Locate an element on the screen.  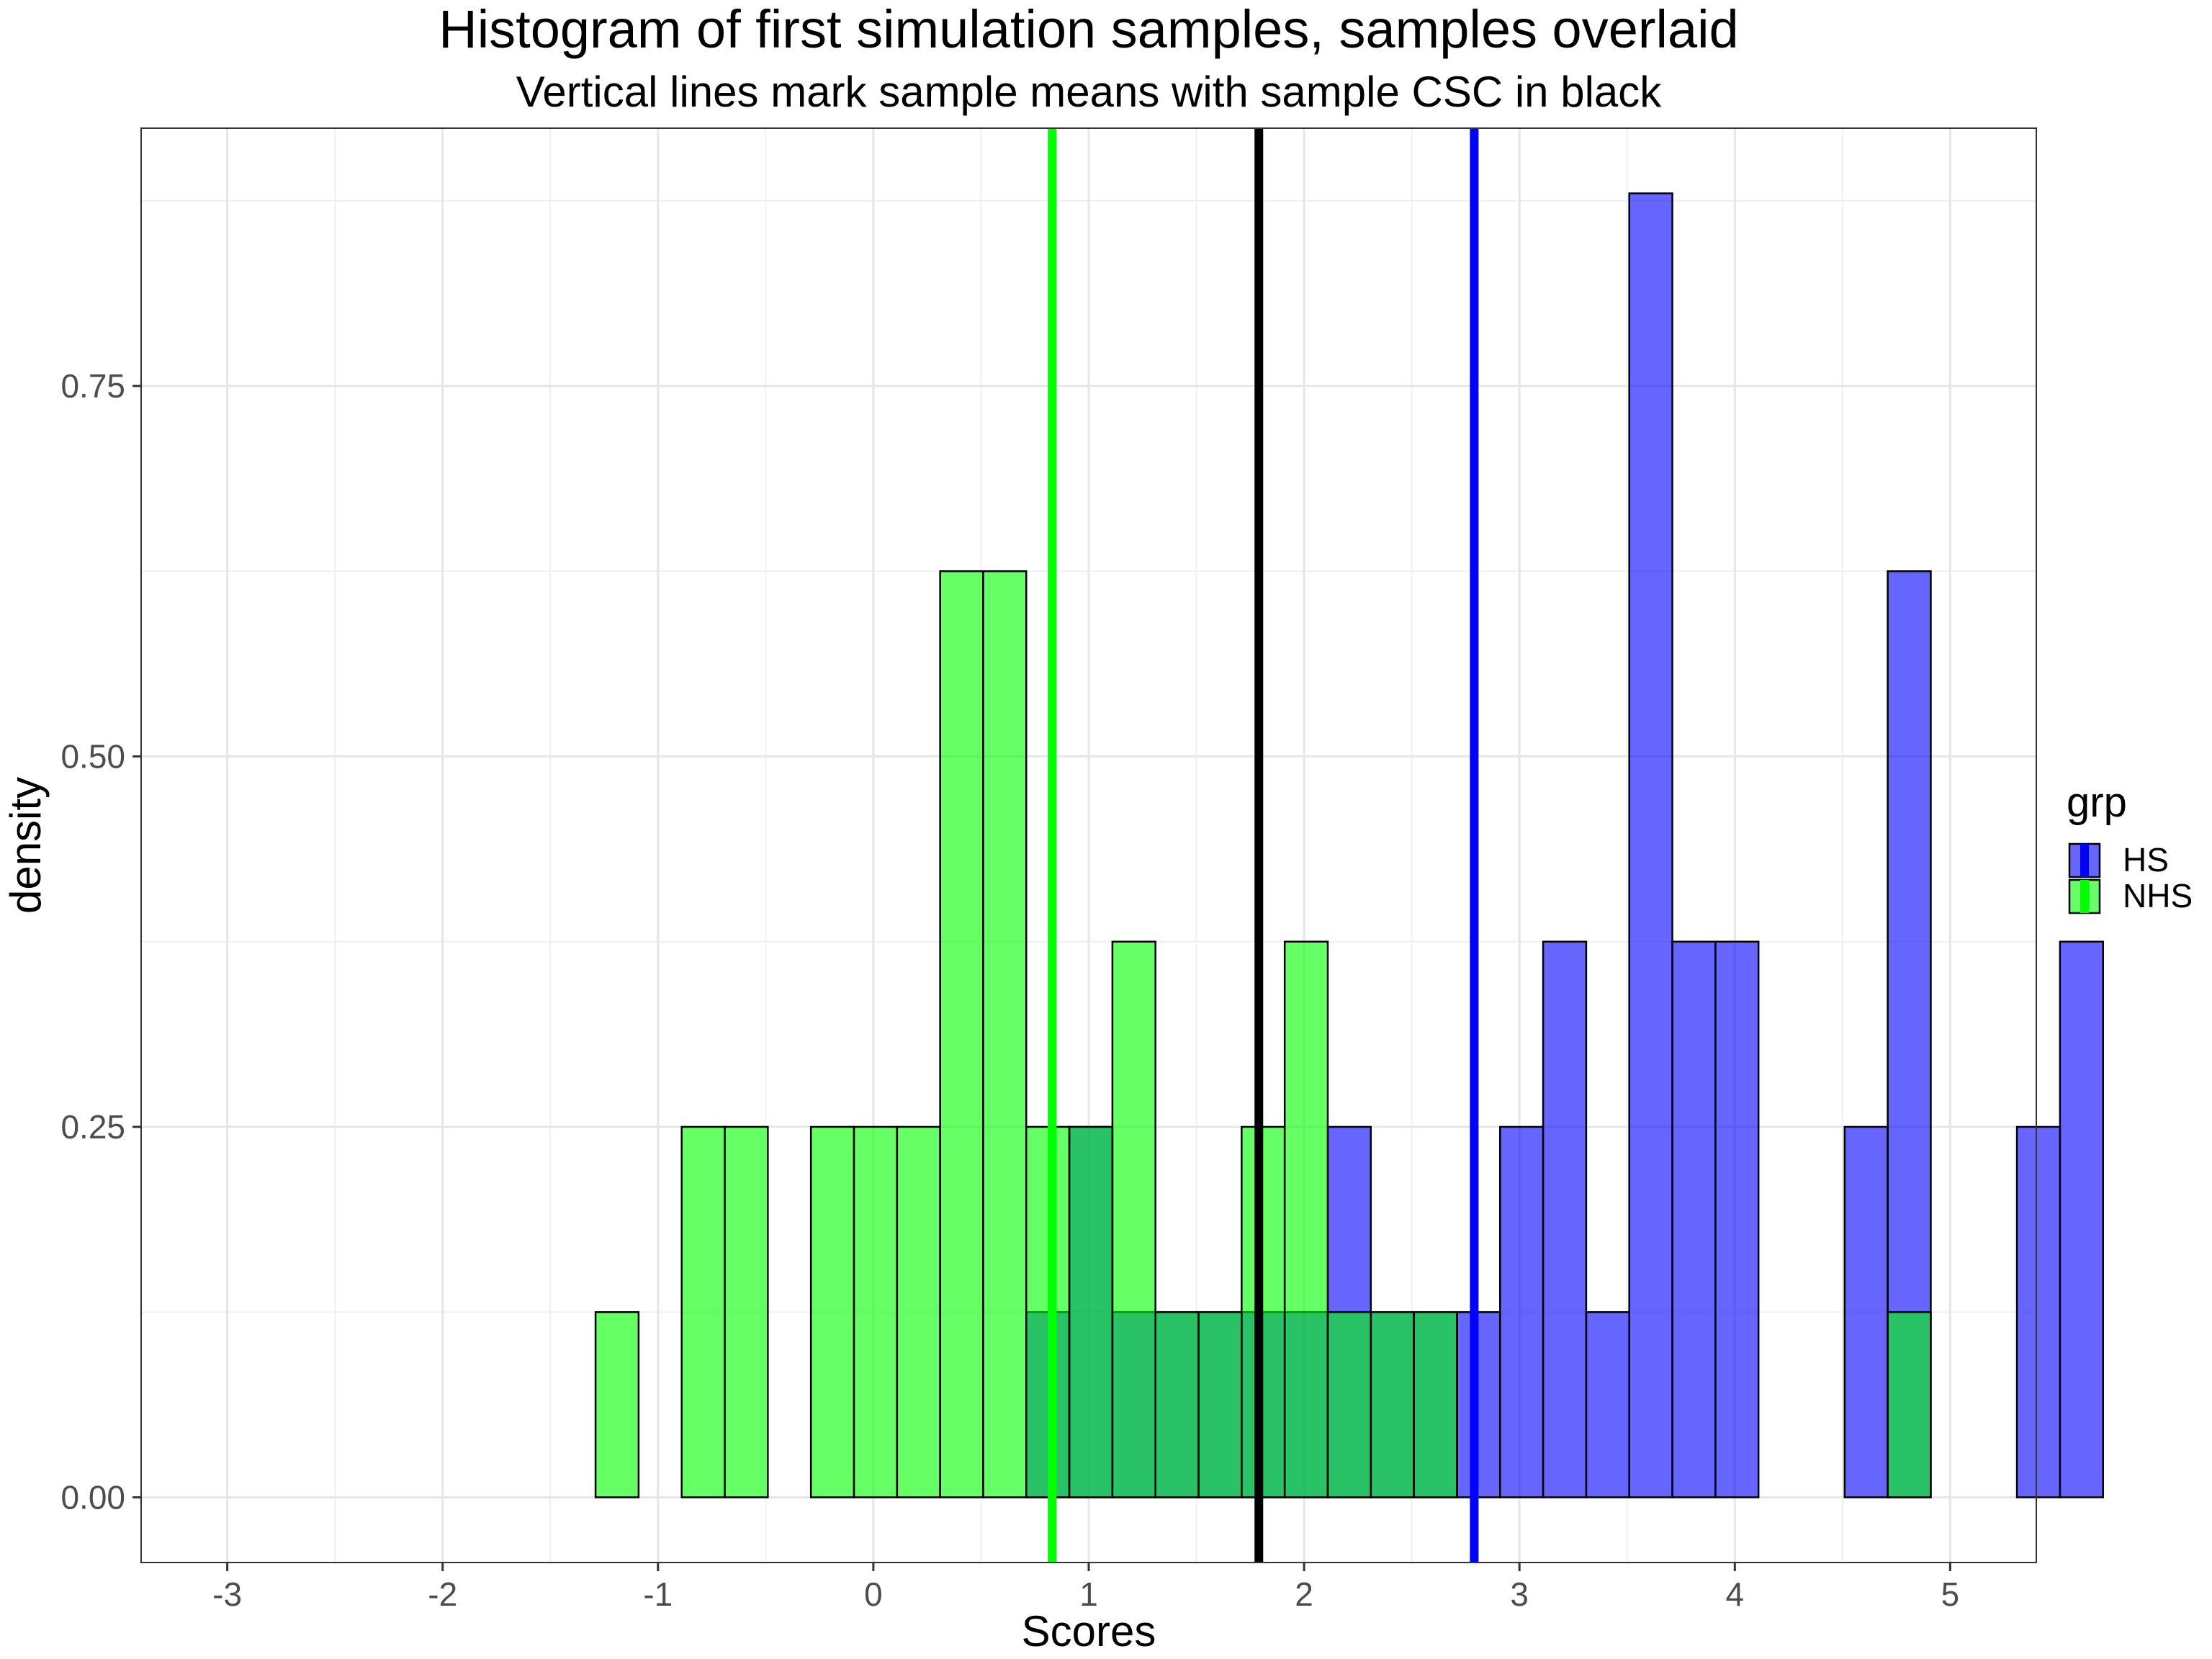
x-tick-label: 0 is located at coordinates (874, 1594).